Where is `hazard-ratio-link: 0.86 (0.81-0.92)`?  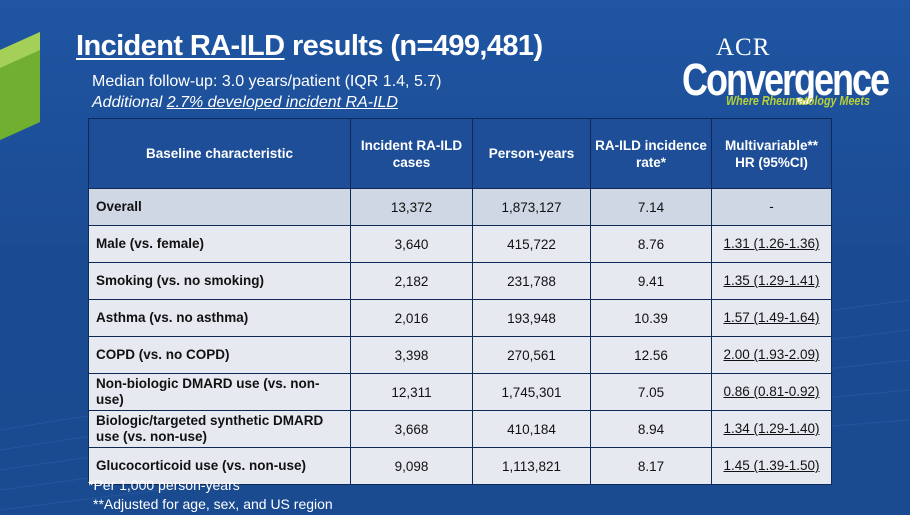
hazard-ratio-link: 0.86 (0.81-0.92) is located at coordinates (771, 391).